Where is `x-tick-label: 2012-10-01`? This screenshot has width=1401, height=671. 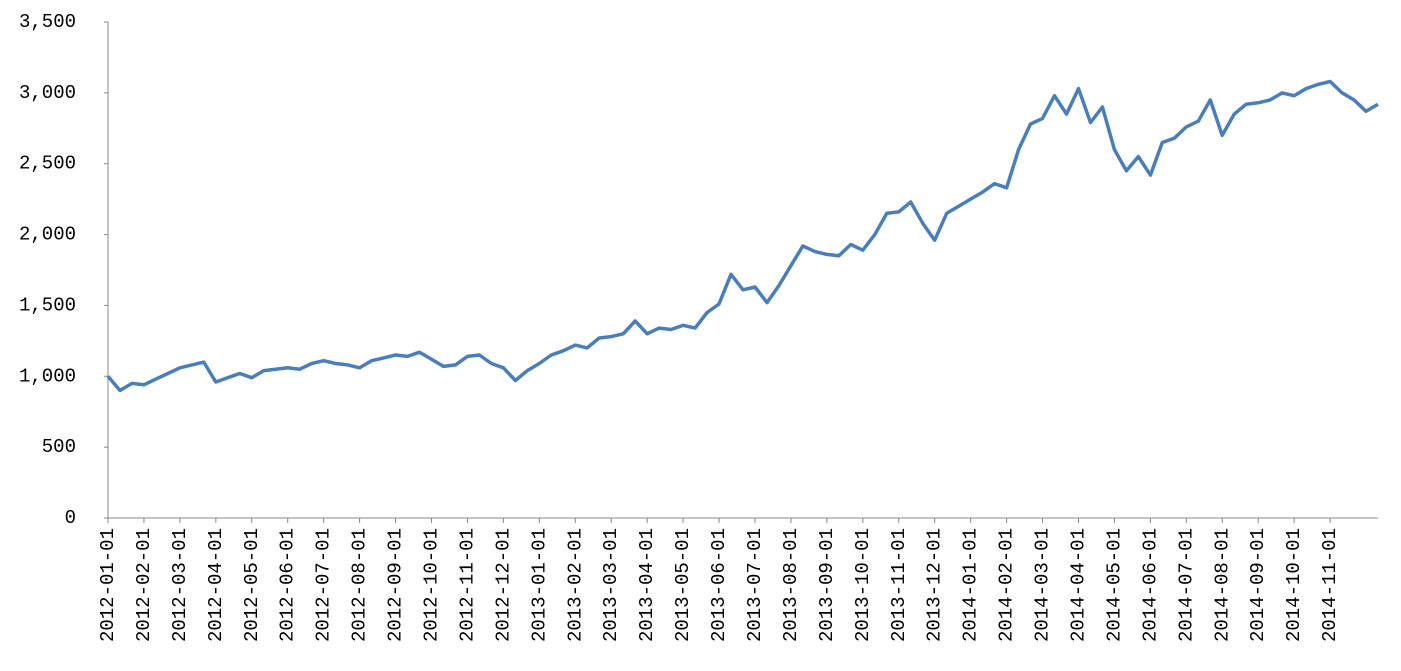
x-tick-label: 2012-10-01 is located at coordinates (432, 585).